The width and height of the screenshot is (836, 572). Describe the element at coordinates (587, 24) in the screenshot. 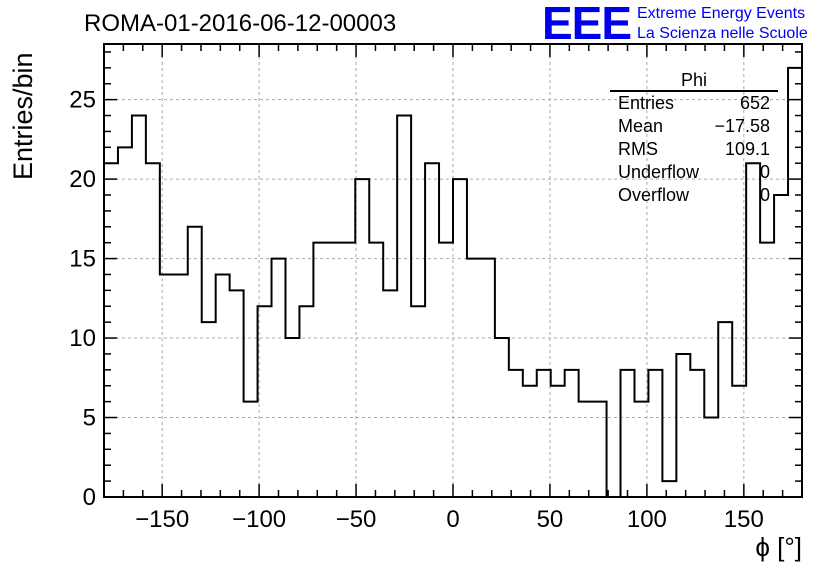

I see `eee-logo: EEE` at that location.